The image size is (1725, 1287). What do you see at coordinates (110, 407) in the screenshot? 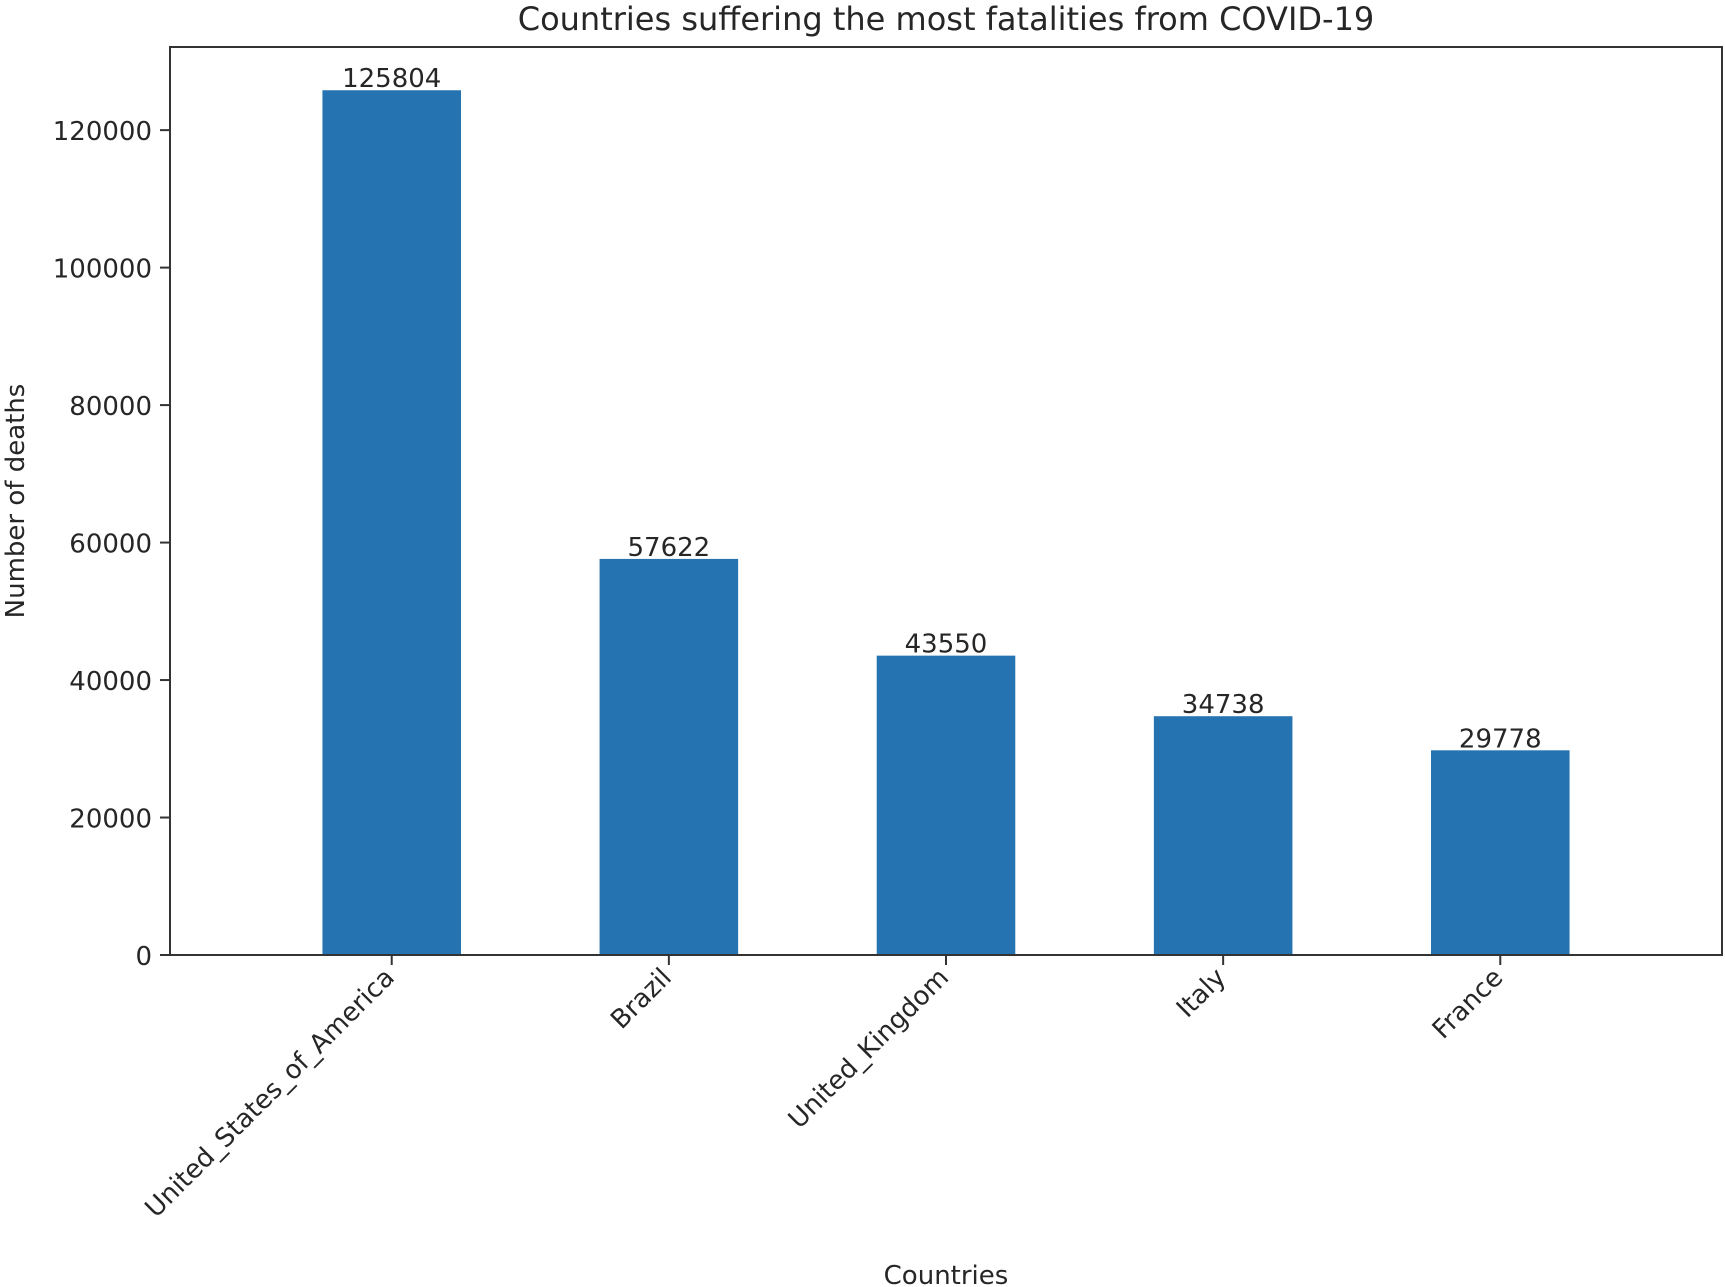
I see `y-tick-label: 80000` at bounding box center [110, 407].